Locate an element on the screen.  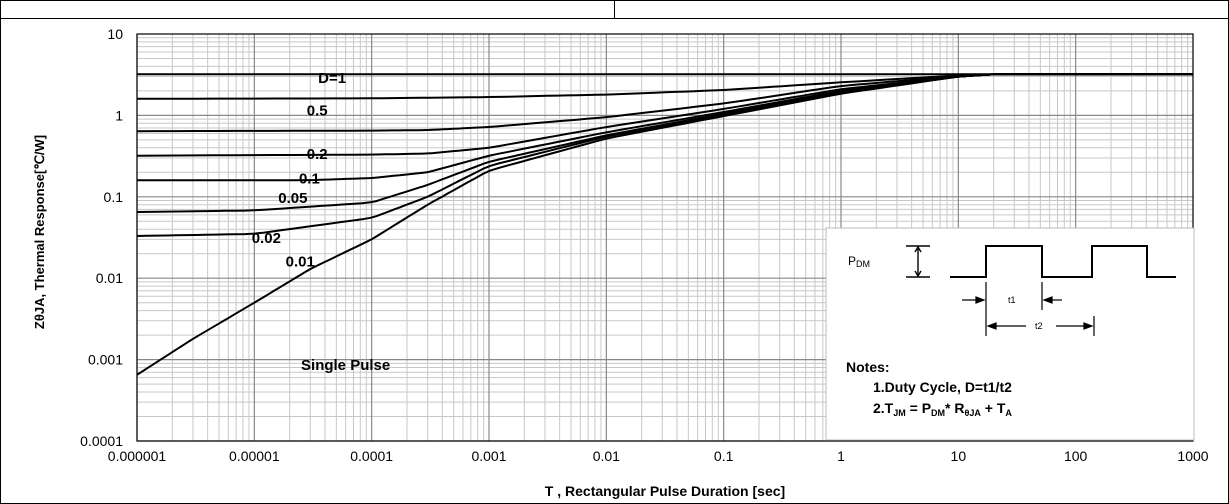
pdm-main: P is located at coordinates (852, 261).